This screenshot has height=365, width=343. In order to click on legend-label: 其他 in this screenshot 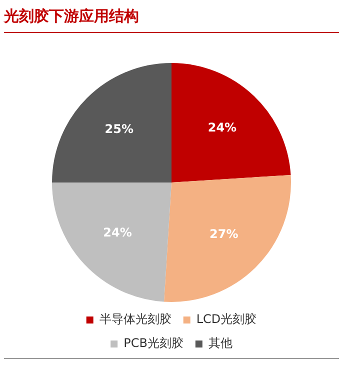, I will do `click(220, 343)`.